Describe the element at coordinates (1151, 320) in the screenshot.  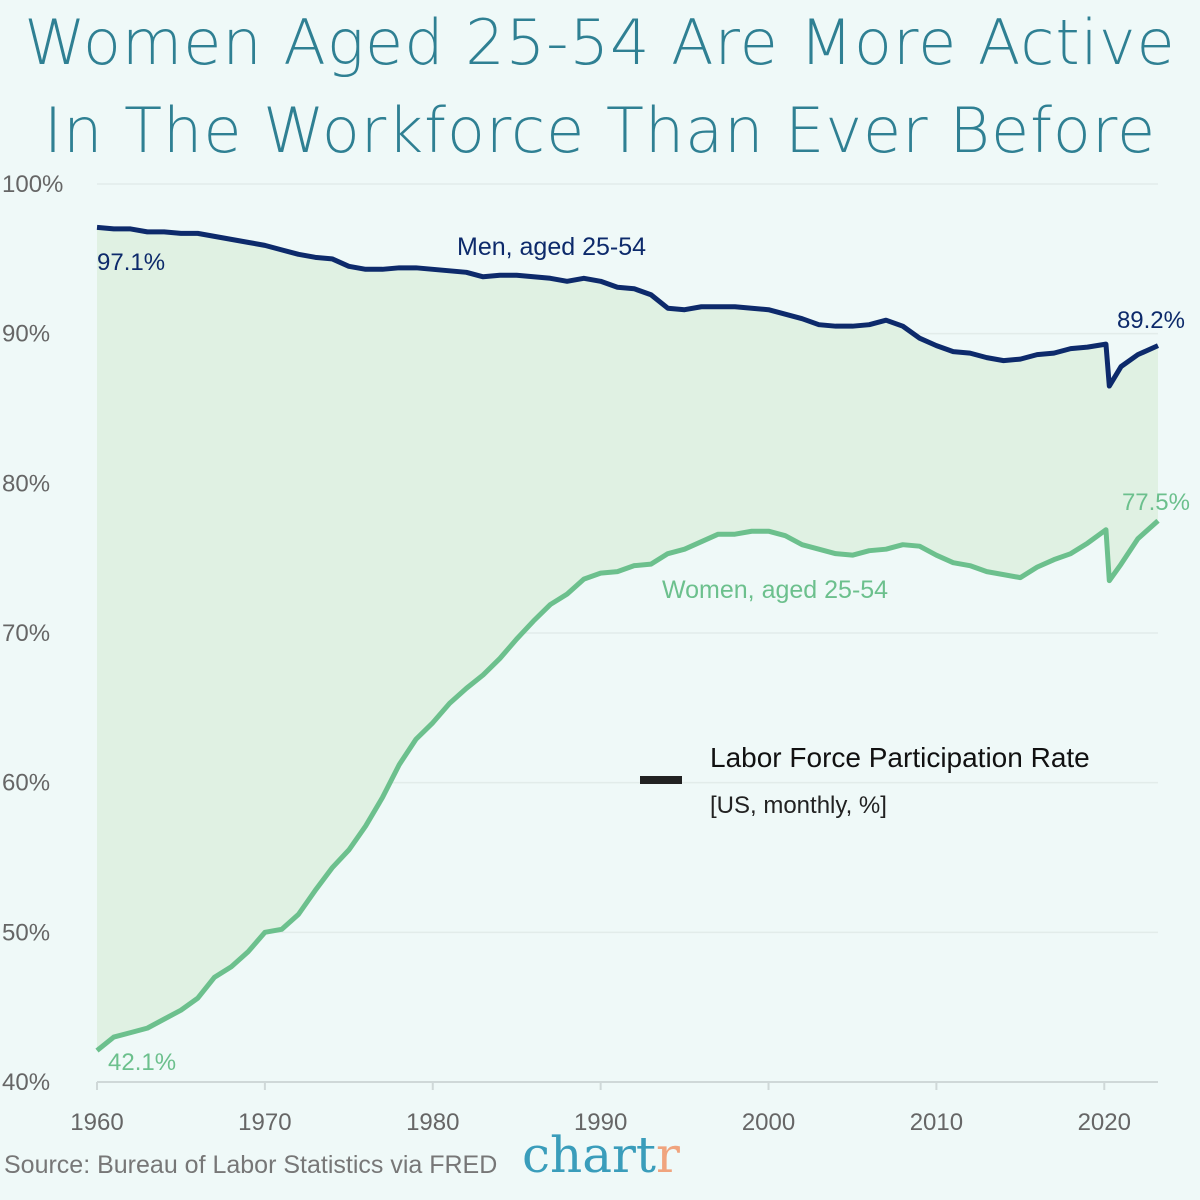
I see `men-end-label: 89.2%` at that location.